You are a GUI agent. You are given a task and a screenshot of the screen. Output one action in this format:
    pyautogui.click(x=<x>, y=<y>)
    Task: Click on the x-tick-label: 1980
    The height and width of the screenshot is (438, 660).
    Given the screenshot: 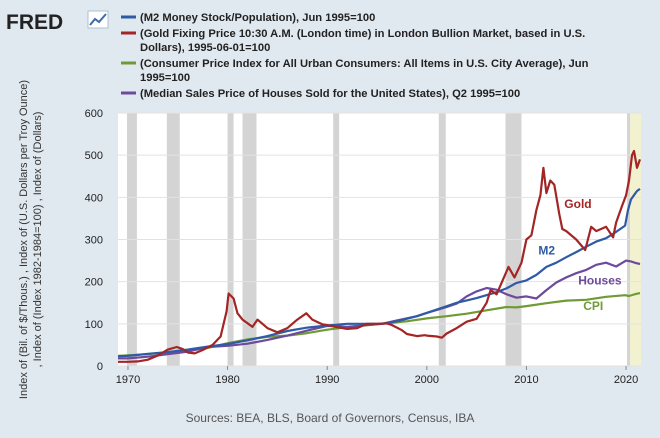 What is the action you would take?
    pyautogui.click(x=227, y=380)
    